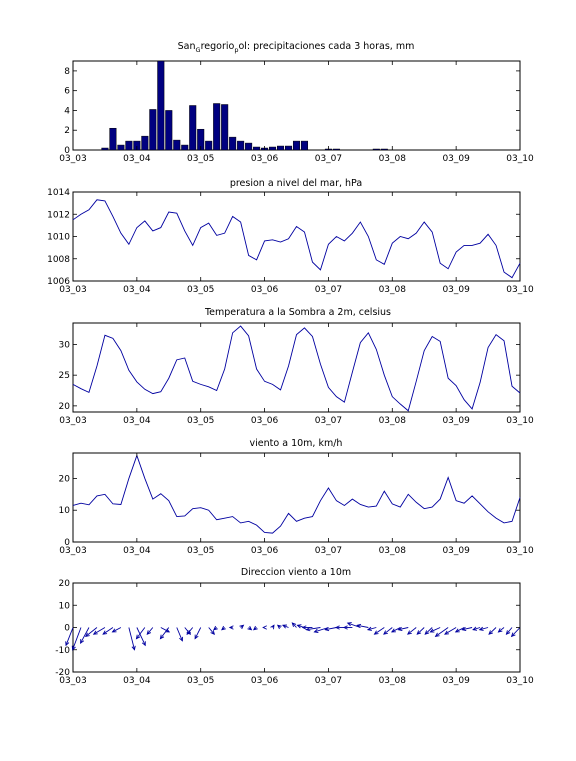 This screenshot has width=576, height=761. What do you see at coordinates (520, 421) in the screenshot?
I see `x-tick-label: 03_10` at bounding box center [520, 421].